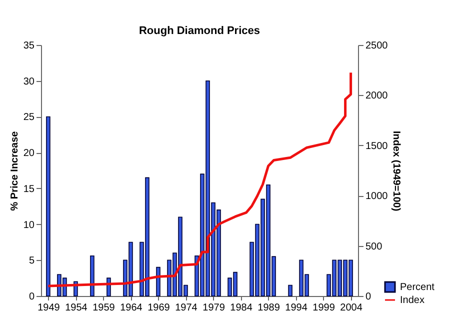 This screenshot has width=450, height=321. I want to click on x-tick-label: 1974, so click(186, 308).